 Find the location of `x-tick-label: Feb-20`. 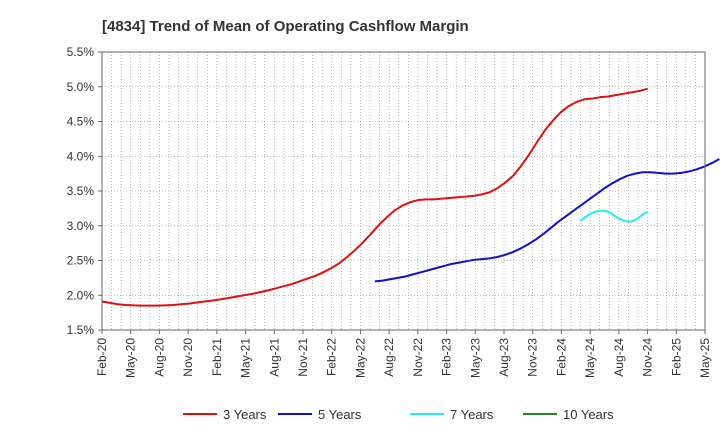

x-tick-label: Feb-20 is located at coordinates (102, 357).